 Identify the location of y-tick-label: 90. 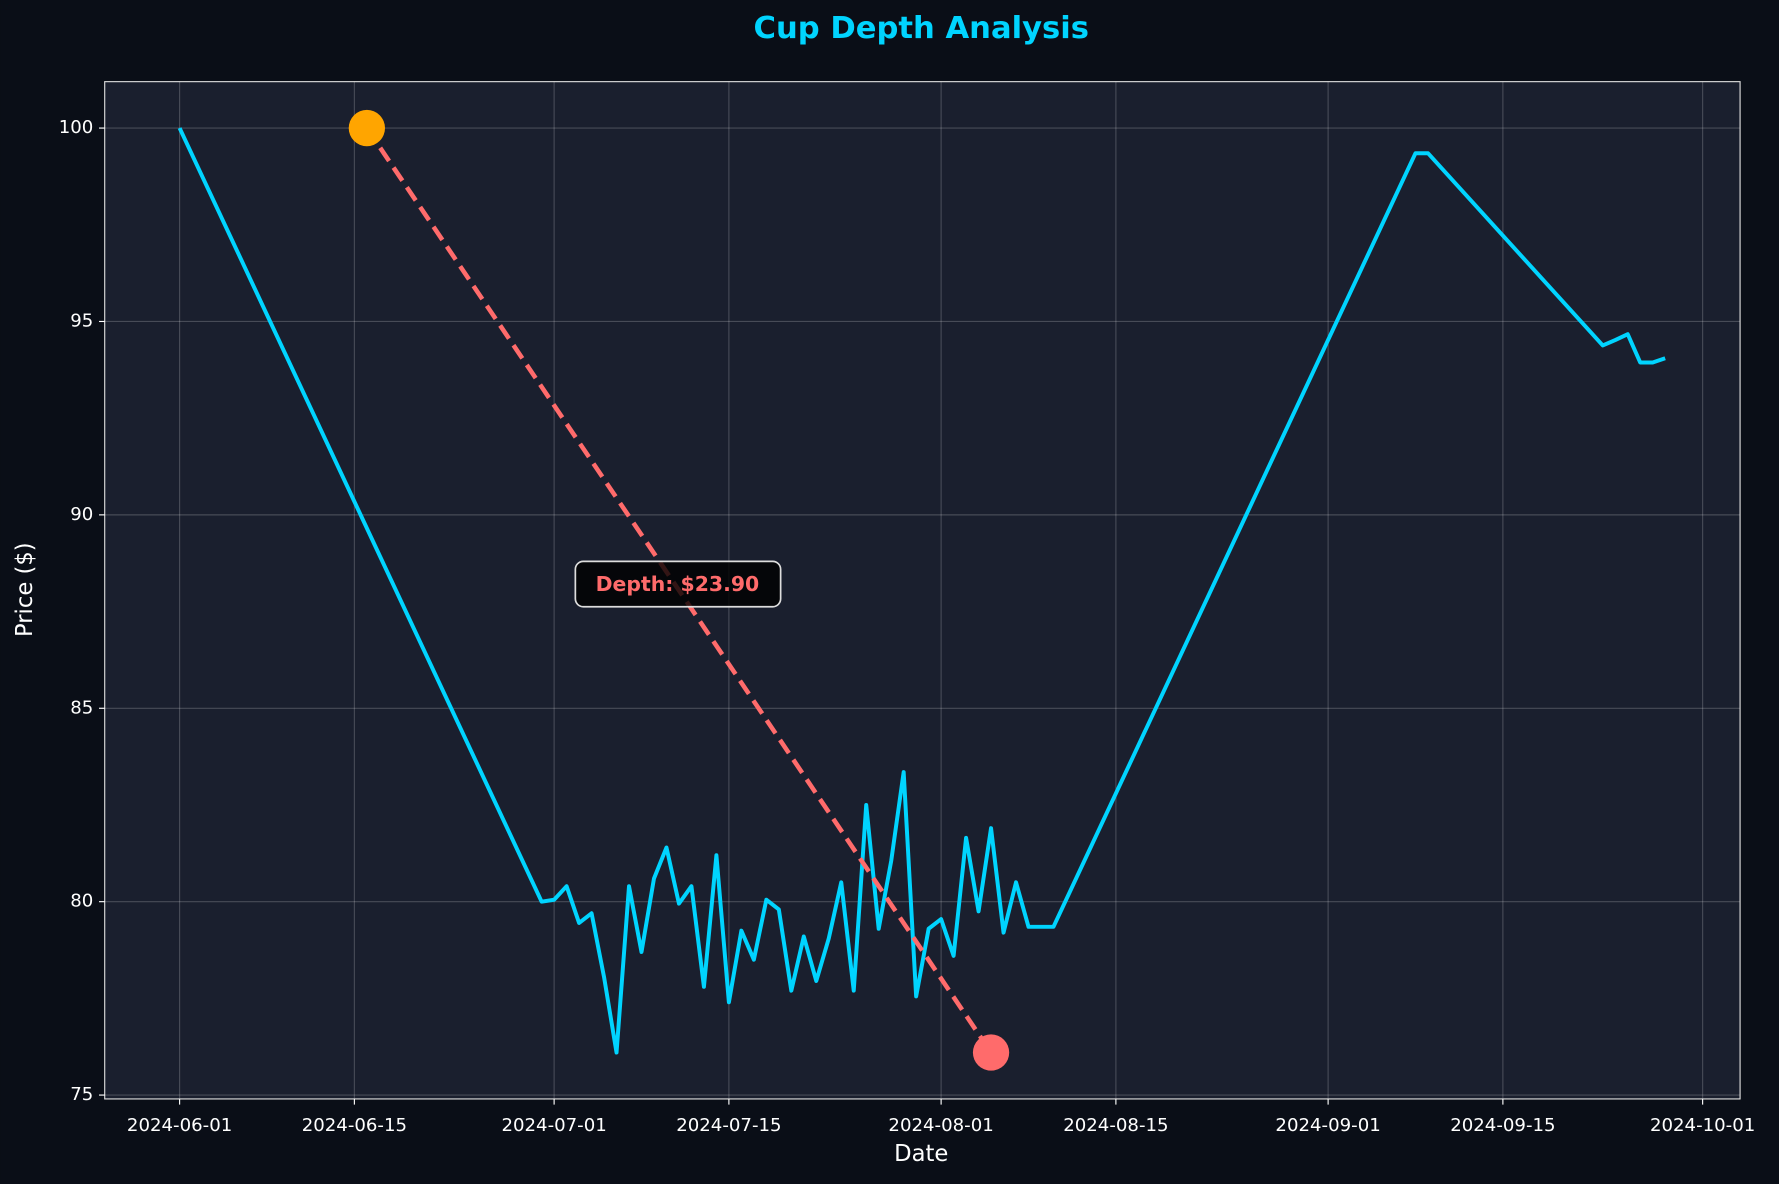
(81, 514).